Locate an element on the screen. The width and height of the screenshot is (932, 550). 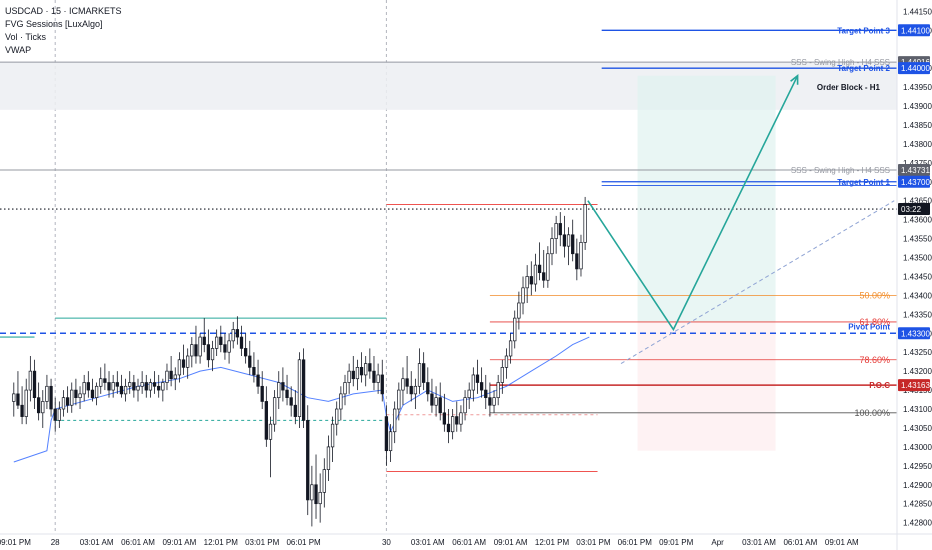
projection-path is located at coordinates (693, 203).